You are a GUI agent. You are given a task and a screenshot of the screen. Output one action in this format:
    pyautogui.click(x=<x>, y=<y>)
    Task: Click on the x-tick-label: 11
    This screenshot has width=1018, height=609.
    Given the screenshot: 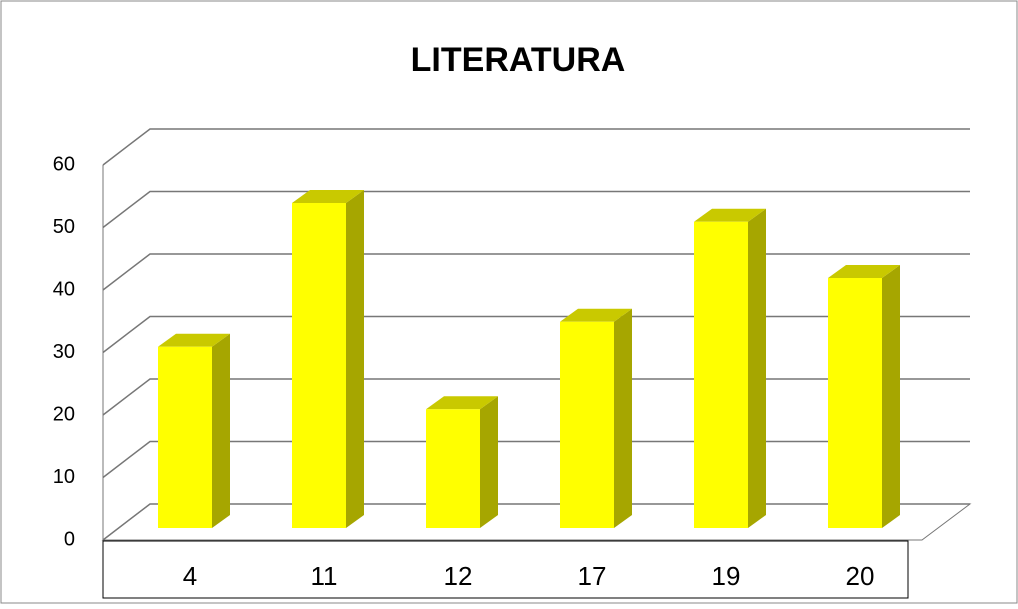 What is the action you would take?
    pyautogui.click(x=324, y=576)
    